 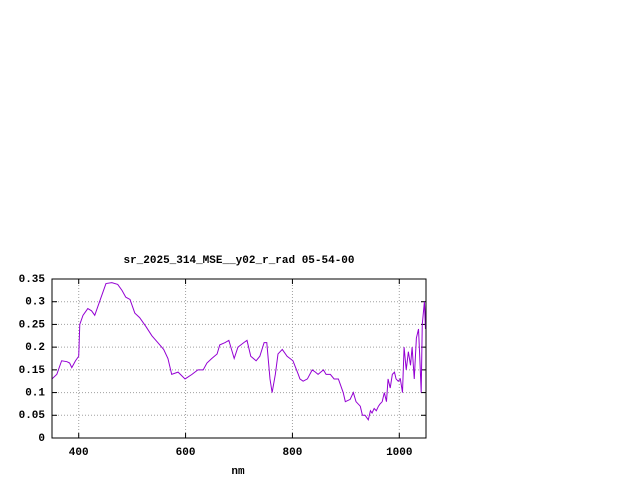 What do you see at coordinates (238, 472) in the screenshot?
I see `x-axis-label: nm` at bounding box center [238, 472].